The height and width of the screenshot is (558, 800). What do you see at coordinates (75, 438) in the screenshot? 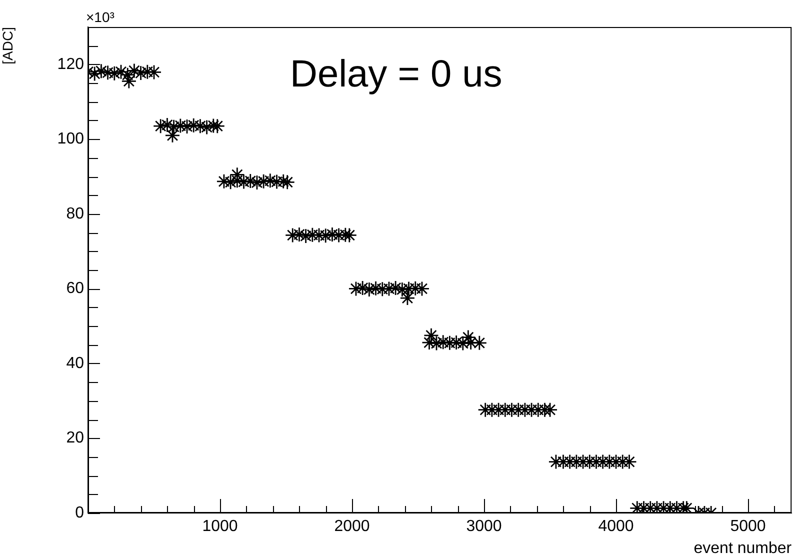
I see `y-tick-label: 20` at bounding box center [75, 438].